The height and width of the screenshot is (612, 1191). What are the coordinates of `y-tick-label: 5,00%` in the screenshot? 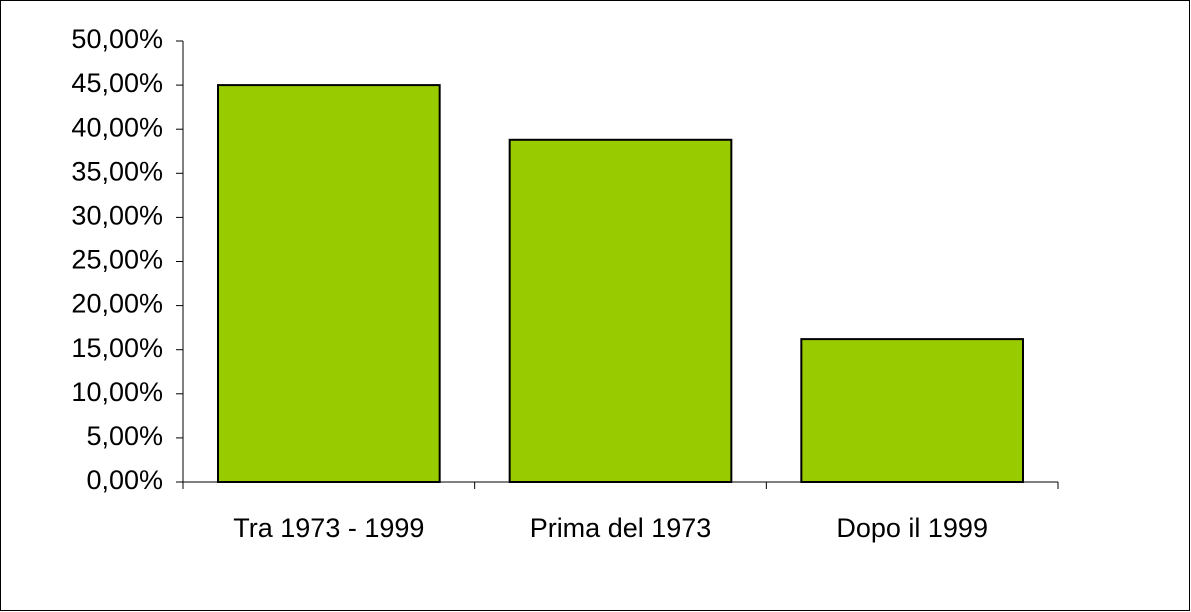 It's located at (124, 436).